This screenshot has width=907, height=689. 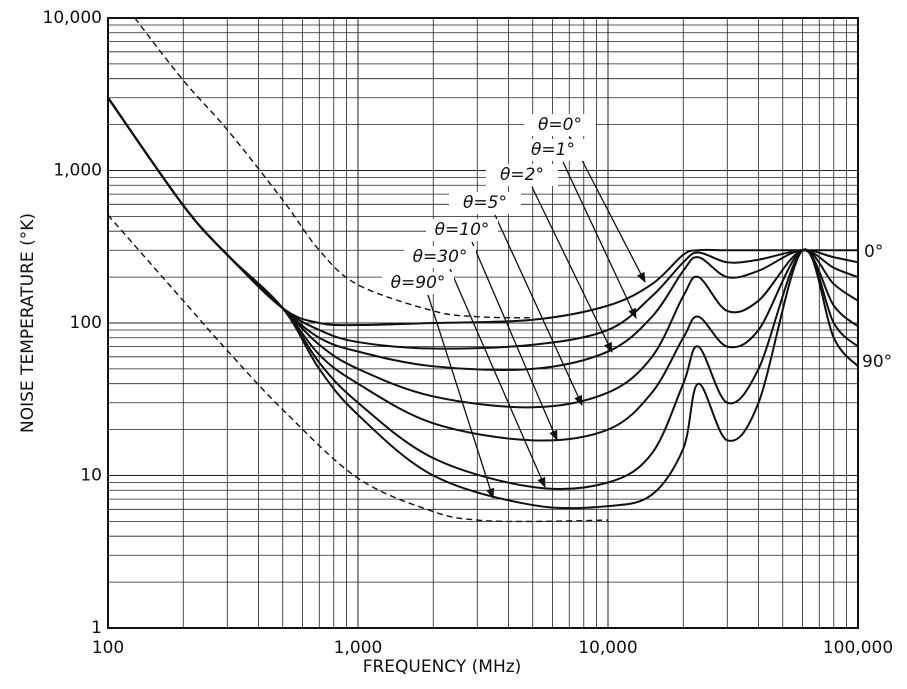 What do you see at coordinates (858, 648) in the screenshot?
I see `x-tick-label: 100,000` at bounding box center [858, 648].